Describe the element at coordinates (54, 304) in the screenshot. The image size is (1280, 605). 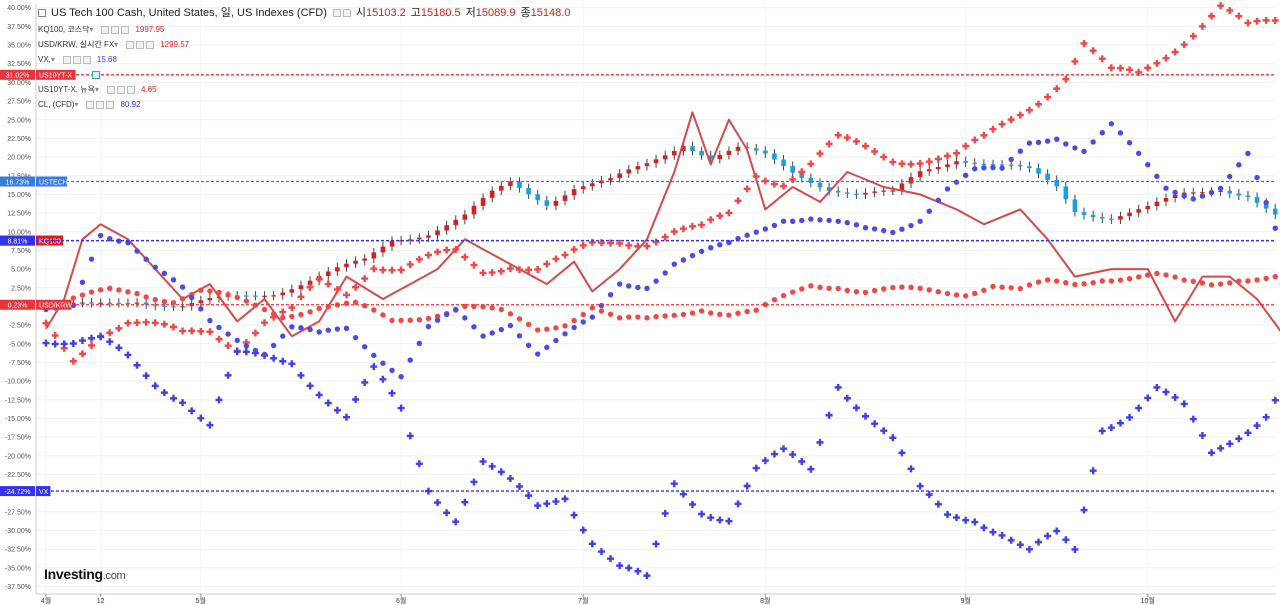
I see `price-marker-tag` at that location.